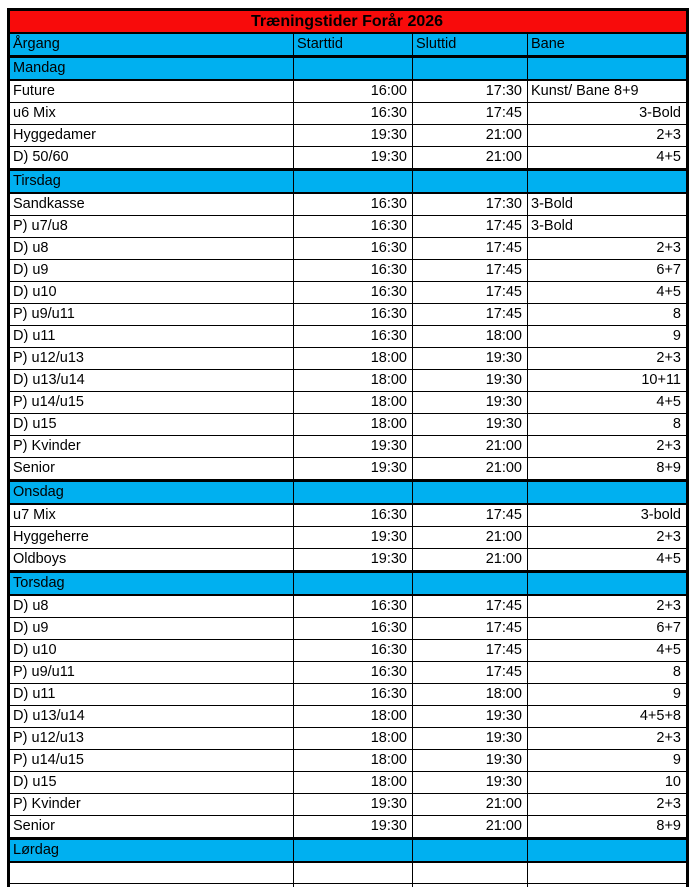 The width and height of the screenshot is (693, 887). Describe the element at coordinates (348, 113) in the screenshot. I see `schedule-row: u6 Mix 16:30 17:45 3-Bold` at that location.